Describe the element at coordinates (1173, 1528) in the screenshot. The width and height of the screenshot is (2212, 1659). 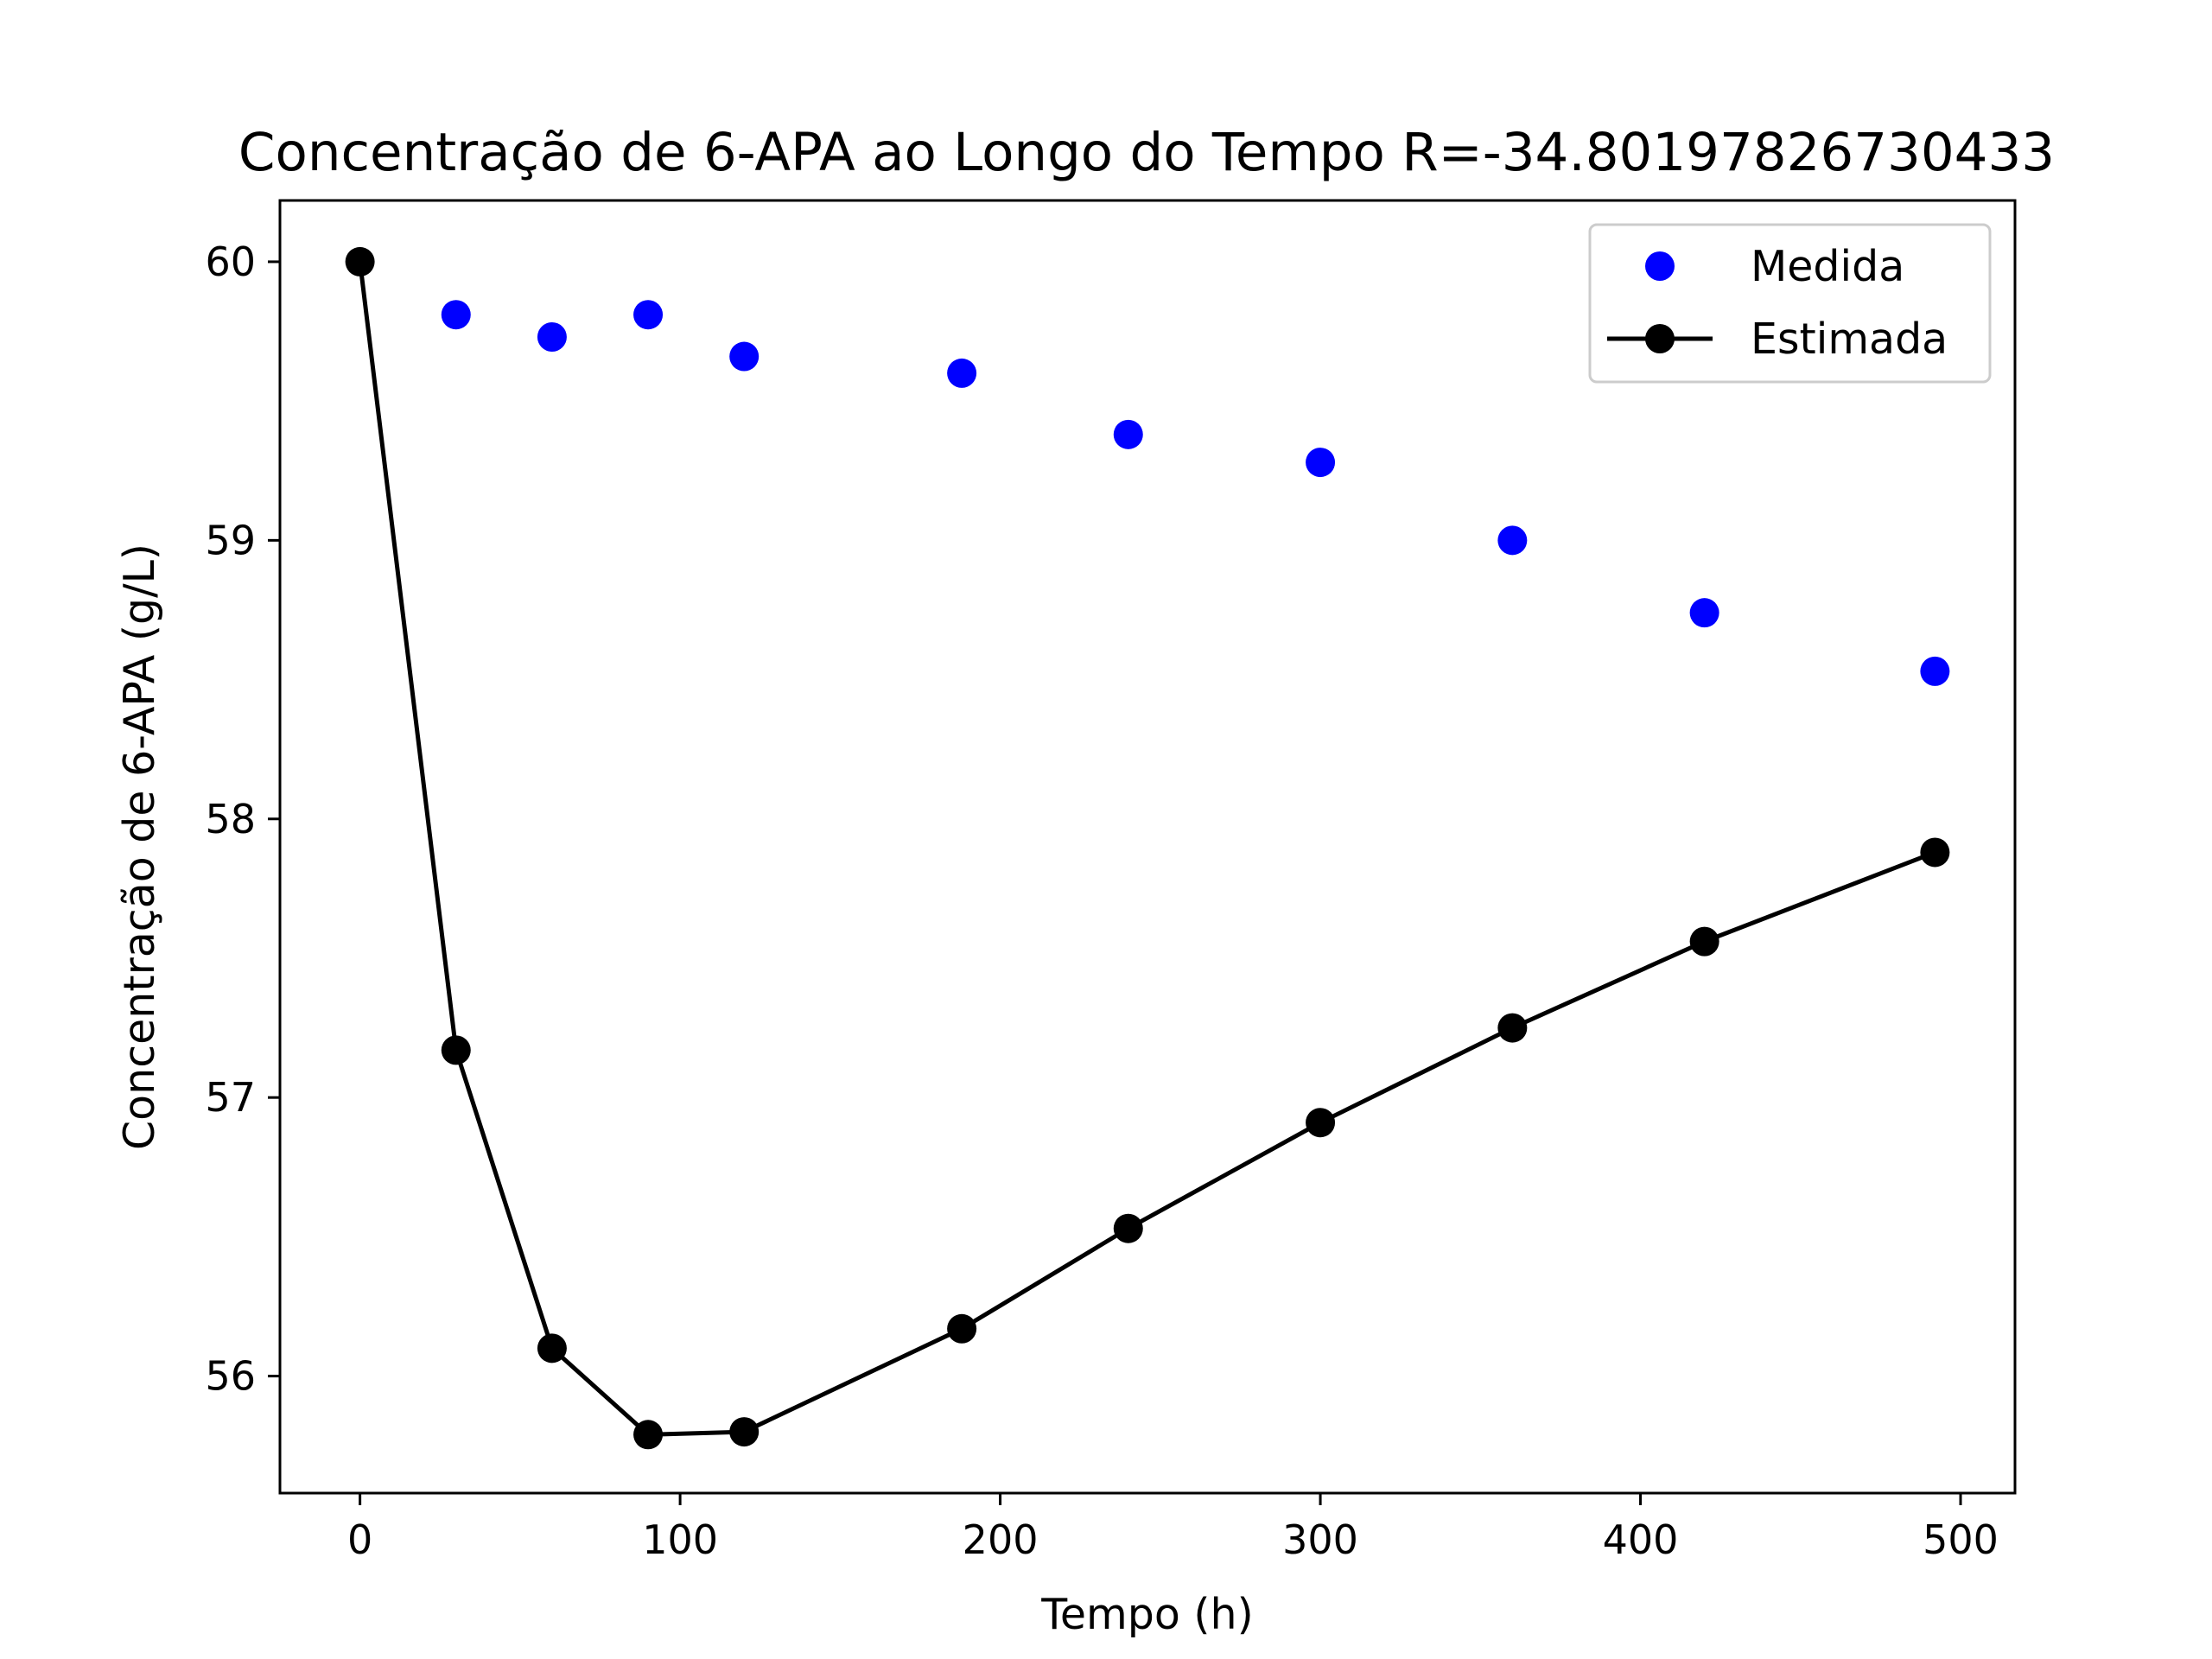
I see `x-axis: 0 100 200 300 400 500` at that location.